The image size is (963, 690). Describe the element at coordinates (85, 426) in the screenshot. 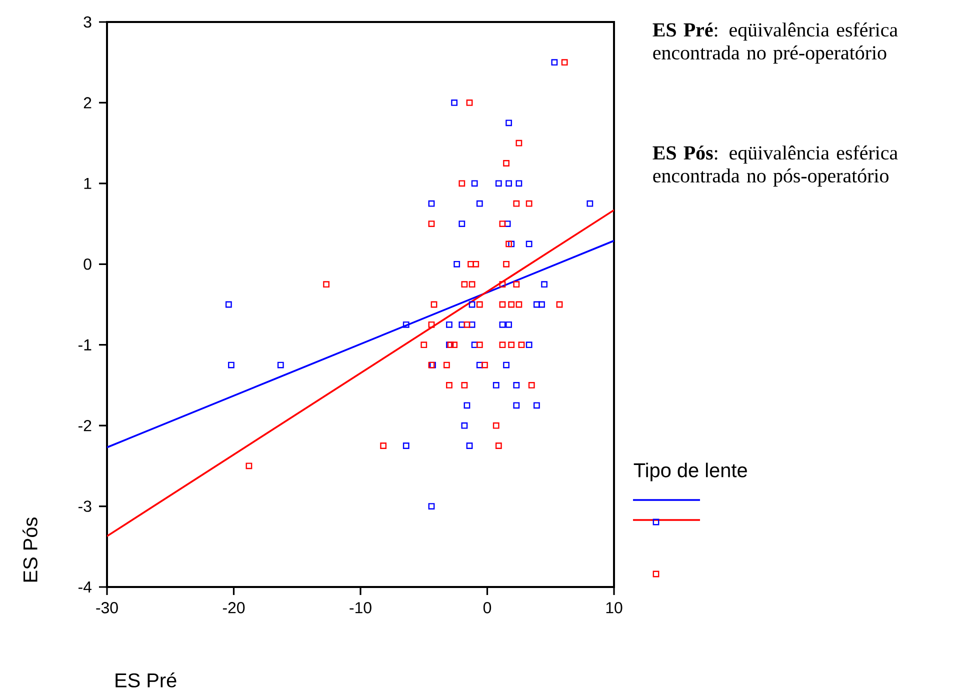

I see `y-tick-label: -2` at that location.